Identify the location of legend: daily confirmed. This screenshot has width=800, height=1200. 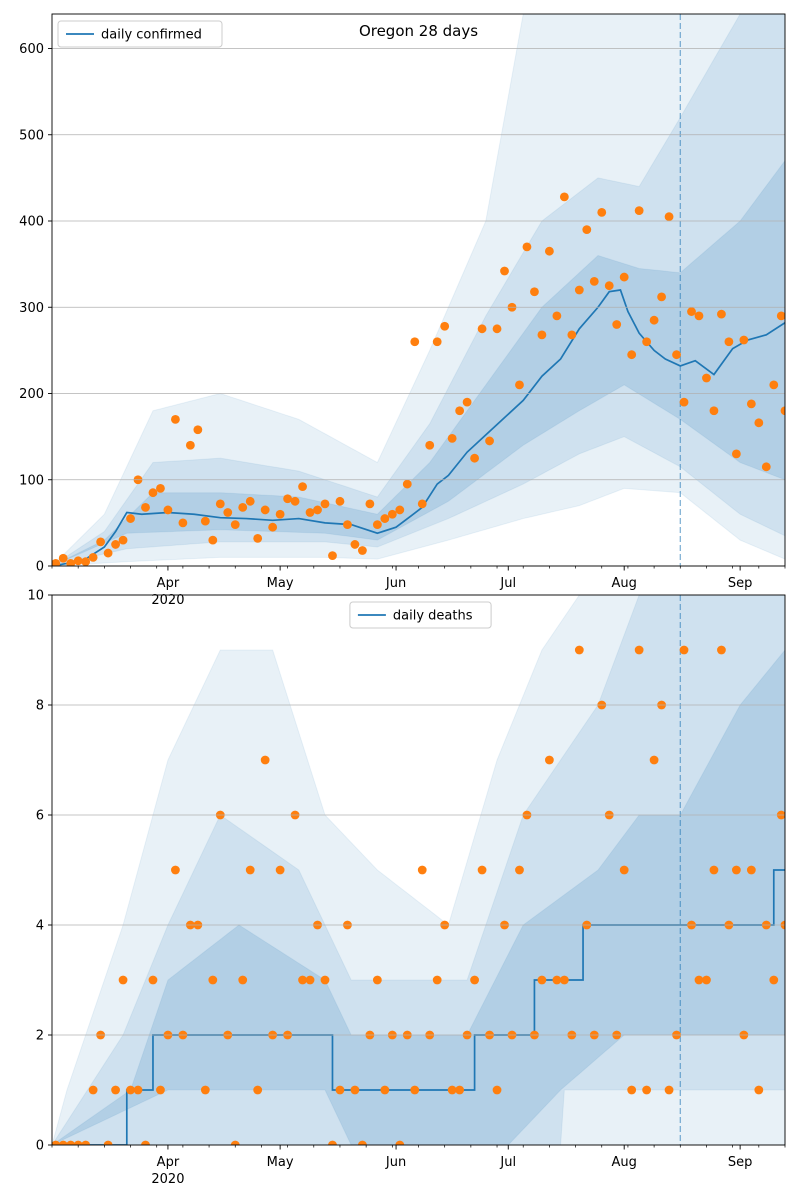
(140, 34).